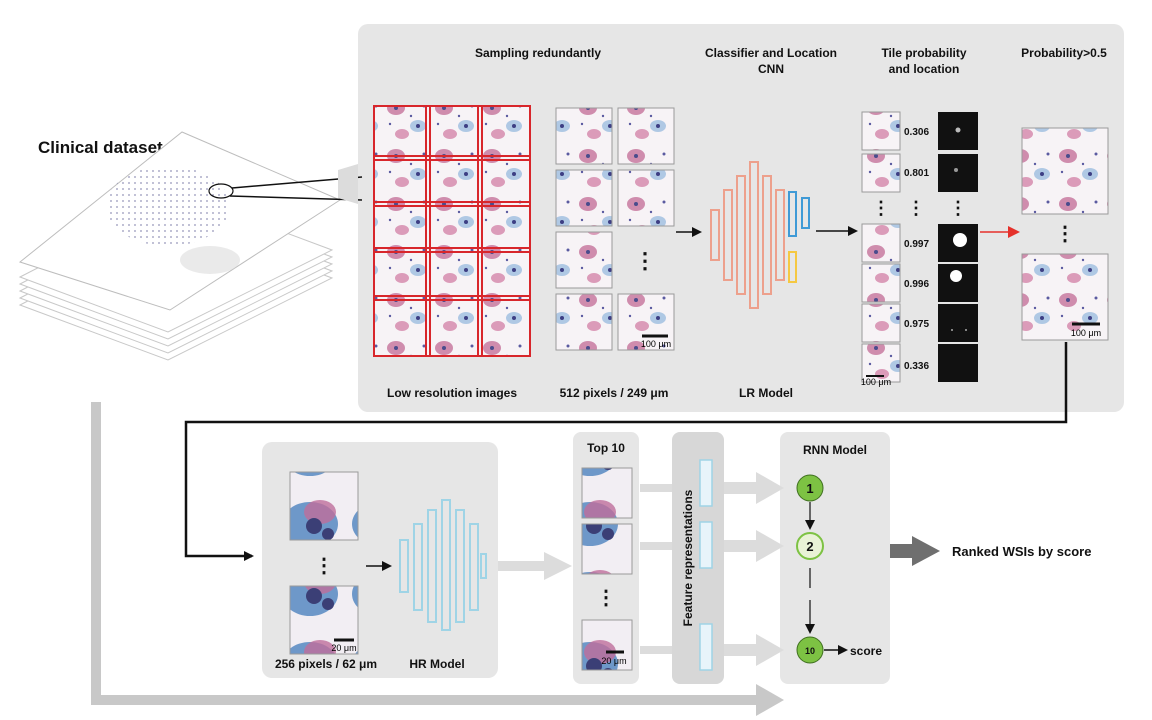  I want to click on feature-panel, so click(698, 558).